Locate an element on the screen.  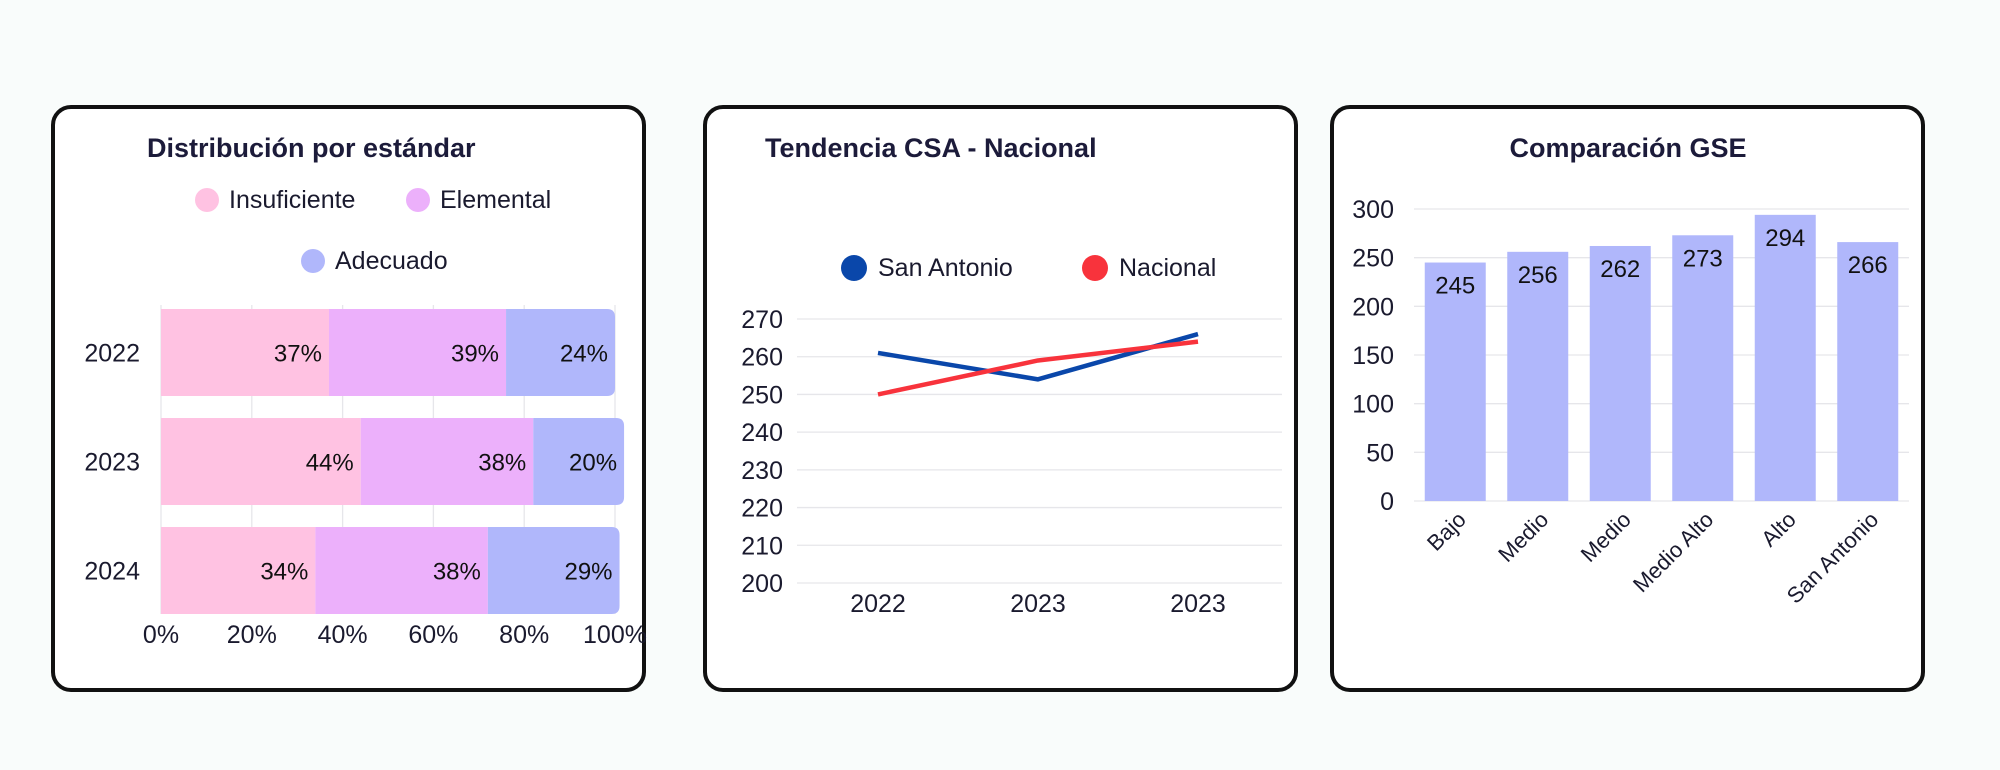
legend-label: Nacional is located at coordinates (1167, 268).